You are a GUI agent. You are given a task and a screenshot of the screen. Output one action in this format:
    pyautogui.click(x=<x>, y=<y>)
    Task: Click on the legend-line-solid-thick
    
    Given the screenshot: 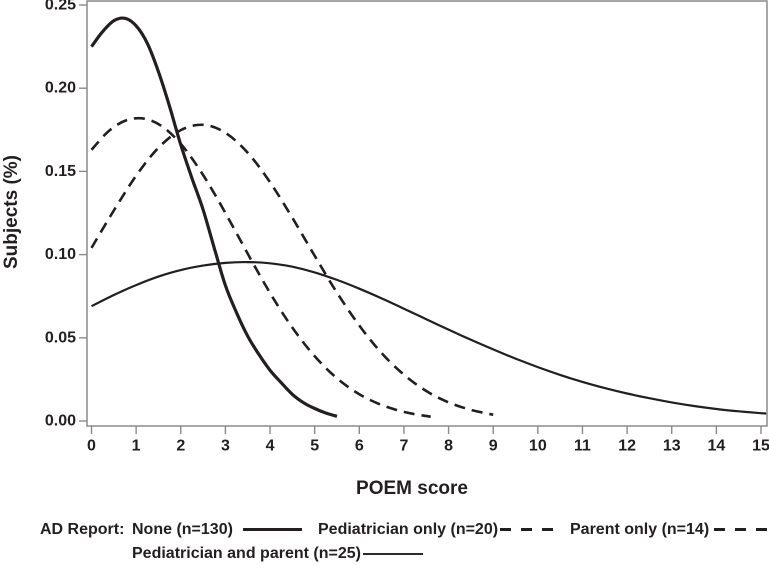 What is the action you would take?
    pyautogui.click(x=272, y=529)
    